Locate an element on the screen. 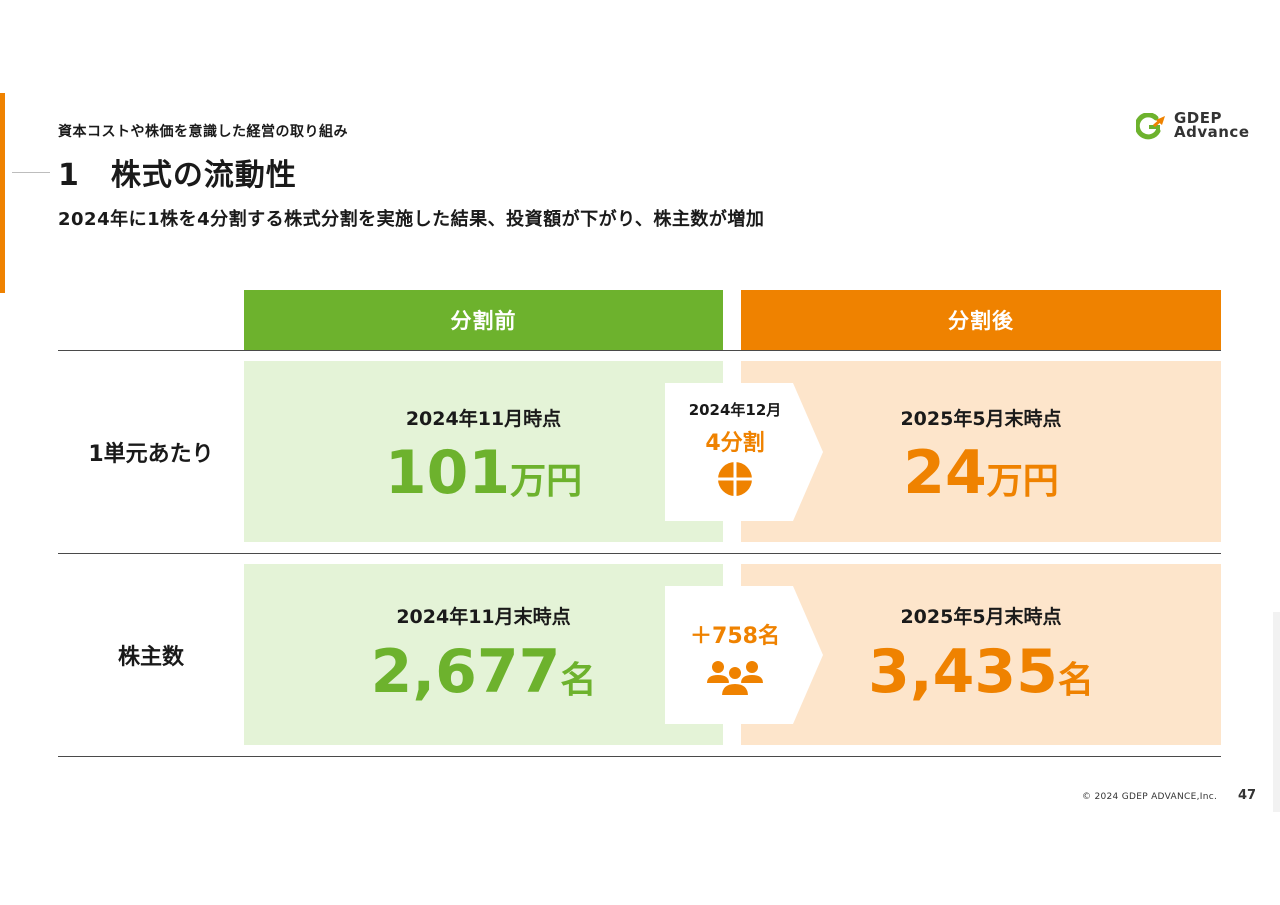 Image resolution: width=1280 pixels, height=905 pixels. cell-per-unit-before: 2024年11月時点 101万円 is located at coordinates (483, 451).